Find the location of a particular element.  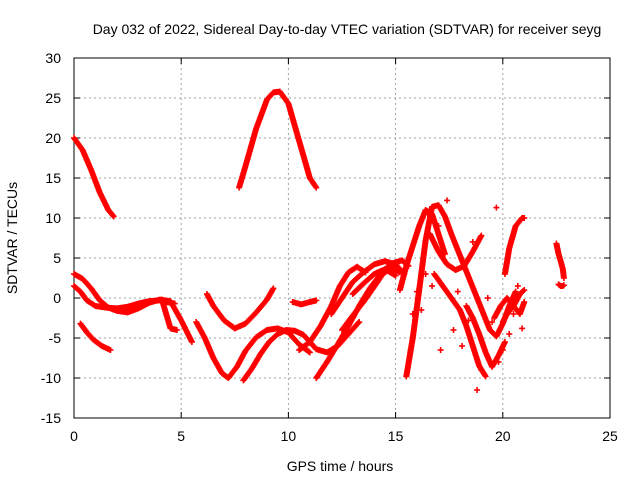

y-tick-label: -15 is located at coordinates (51, 418).